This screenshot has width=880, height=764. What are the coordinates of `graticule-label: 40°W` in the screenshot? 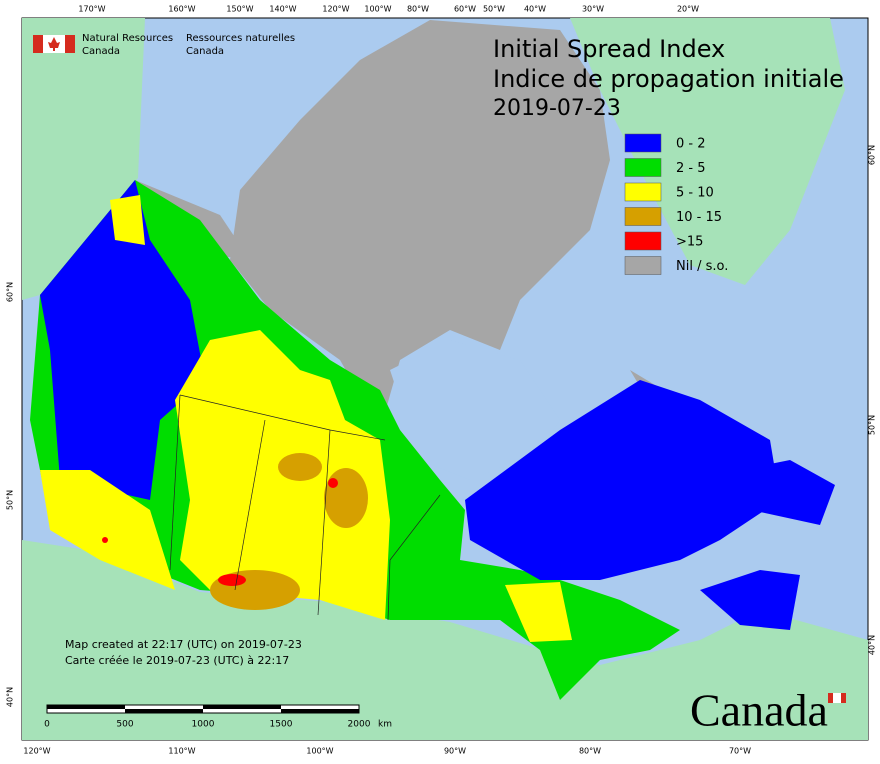 It's located at (535, 9).